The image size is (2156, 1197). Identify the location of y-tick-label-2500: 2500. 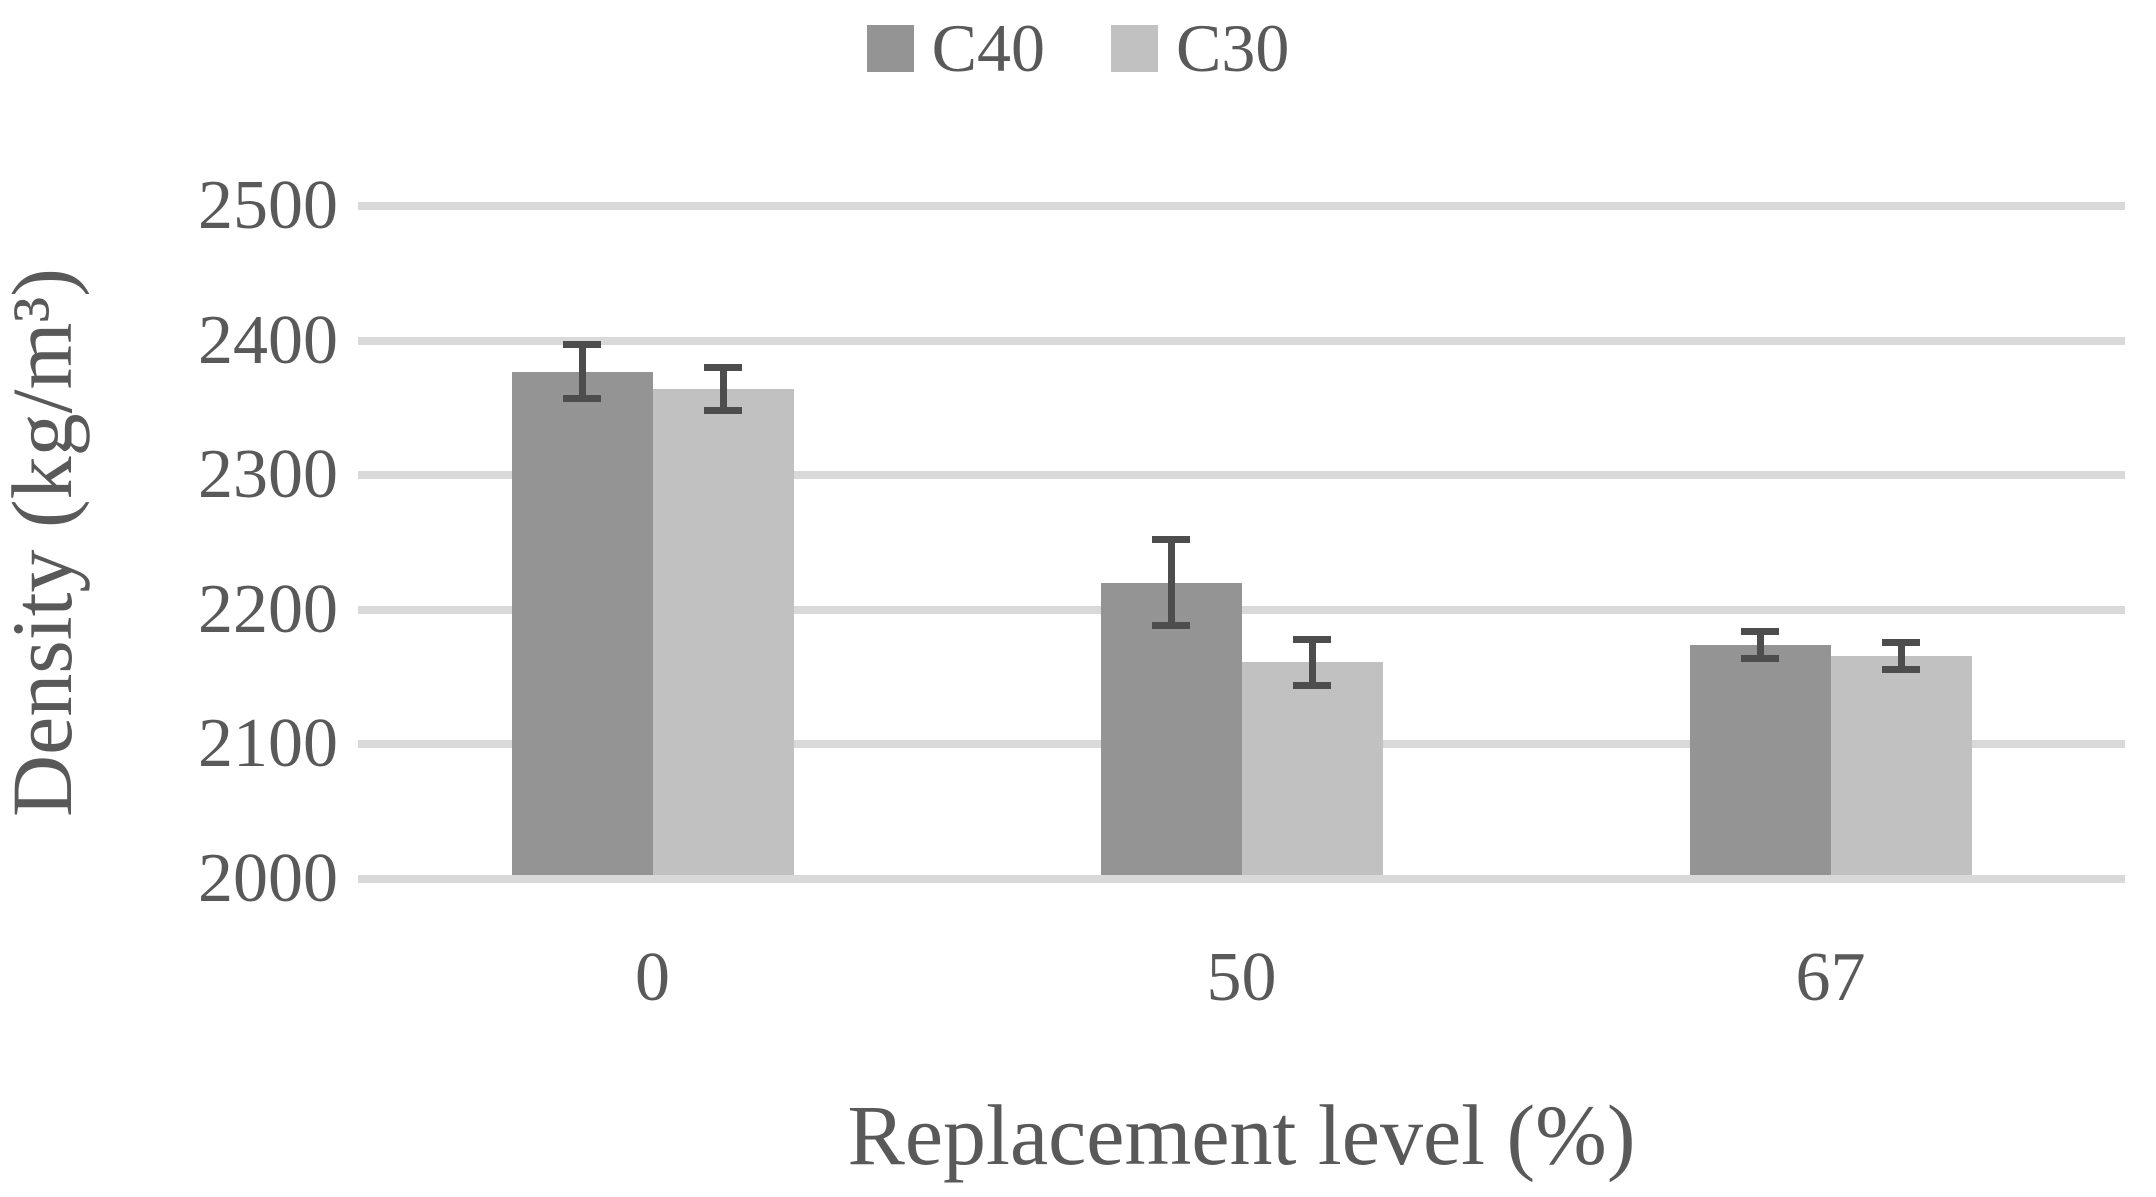
(268, 205).